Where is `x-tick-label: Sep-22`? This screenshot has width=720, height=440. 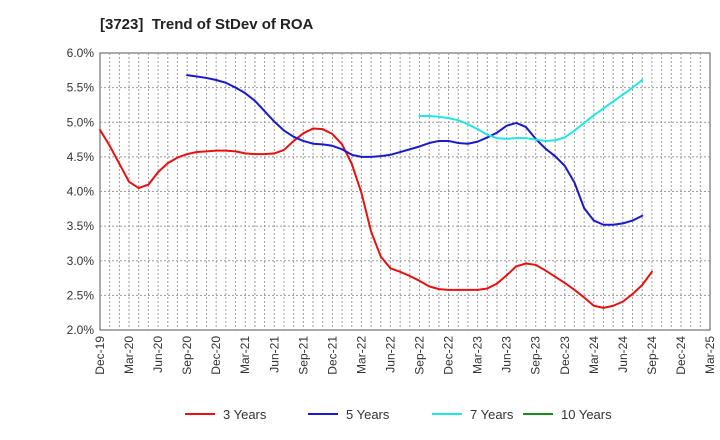
x-tick-label: Sep-22 is located at coordinates (420, 355).